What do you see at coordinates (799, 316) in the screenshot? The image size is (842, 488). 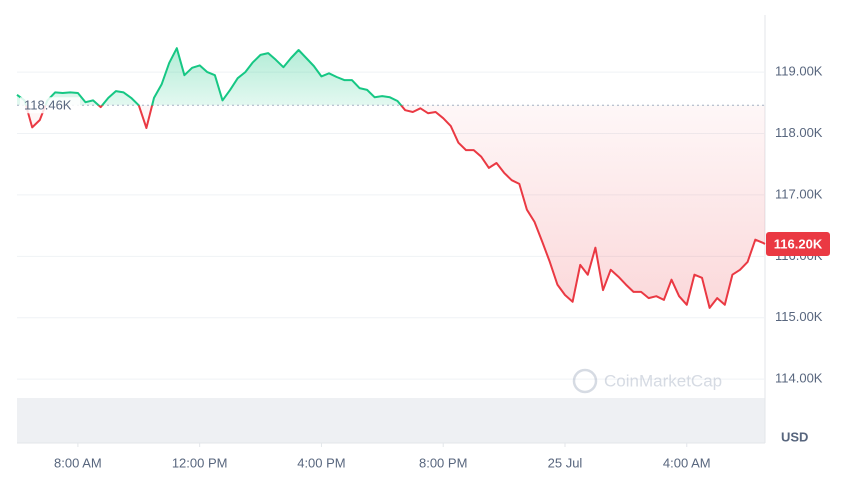 I see `y-tick-label: 115.00K` at bounding box center [799, 316].